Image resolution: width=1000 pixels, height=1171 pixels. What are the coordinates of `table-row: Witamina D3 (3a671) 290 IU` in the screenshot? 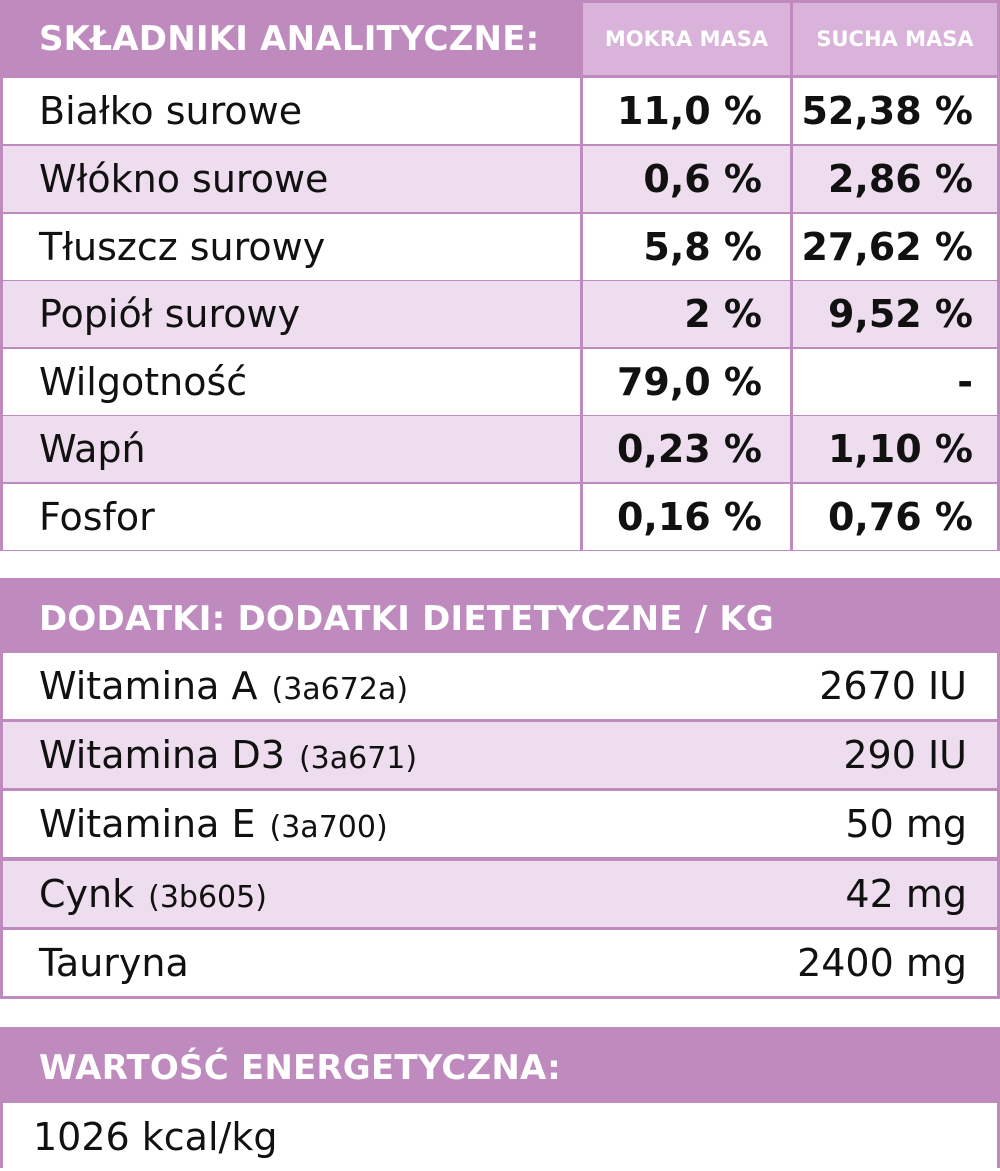 It's located at (500, 755).